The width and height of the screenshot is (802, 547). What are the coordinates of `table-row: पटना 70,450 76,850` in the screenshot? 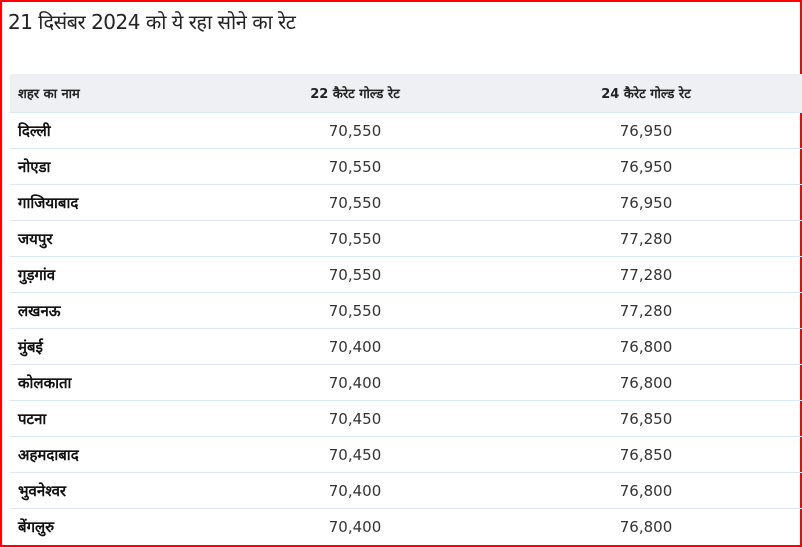 It's located at (406, 418).